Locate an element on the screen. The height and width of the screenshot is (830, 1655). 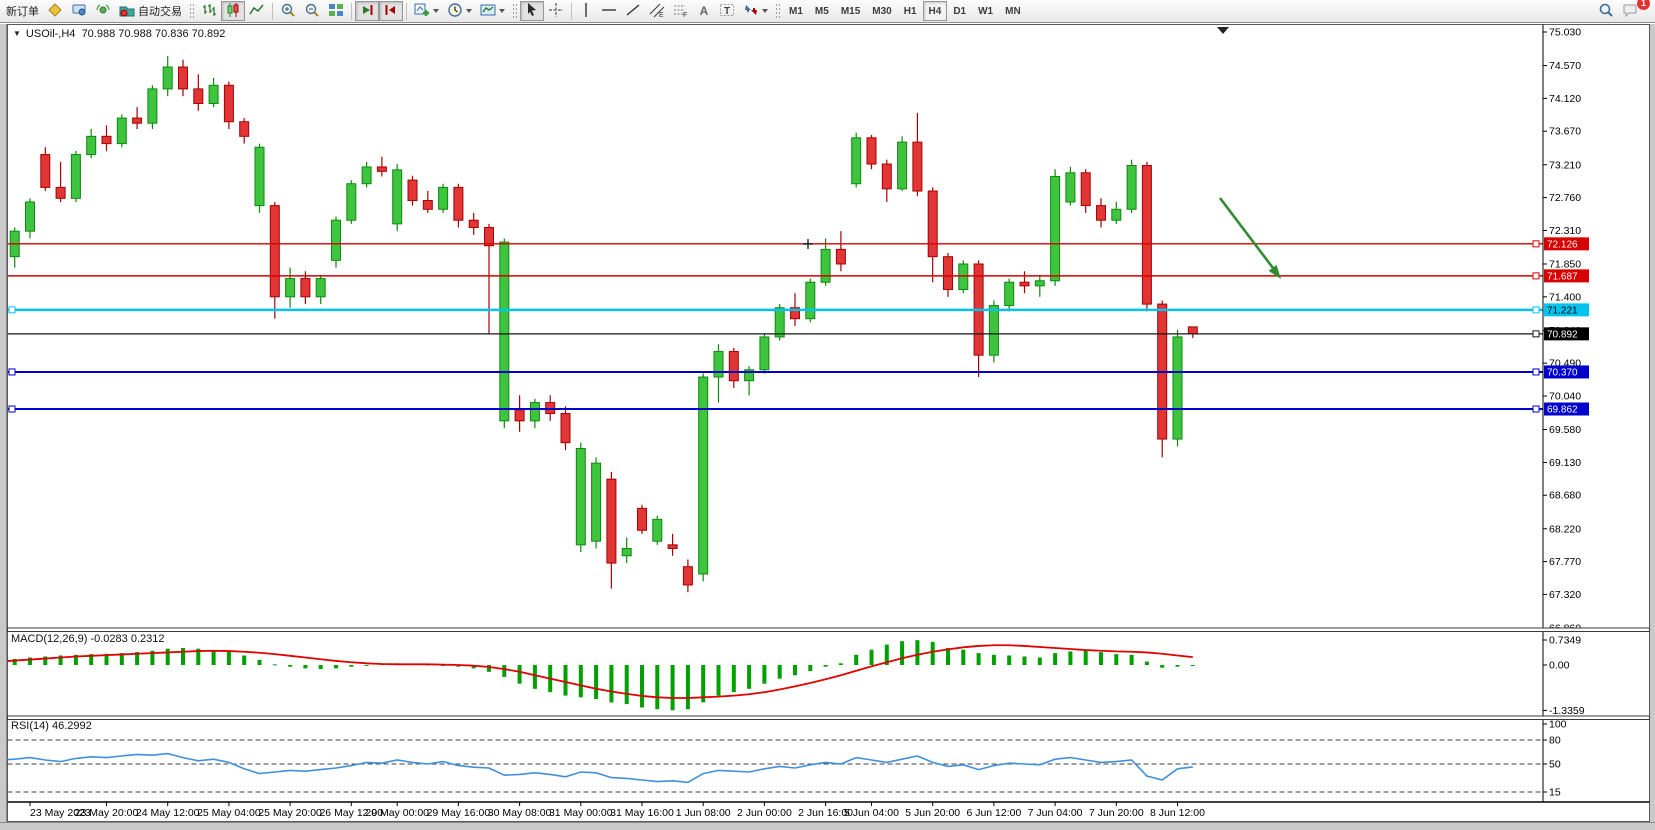
candlestick-chart-icon is located at coordinates (233, 11).